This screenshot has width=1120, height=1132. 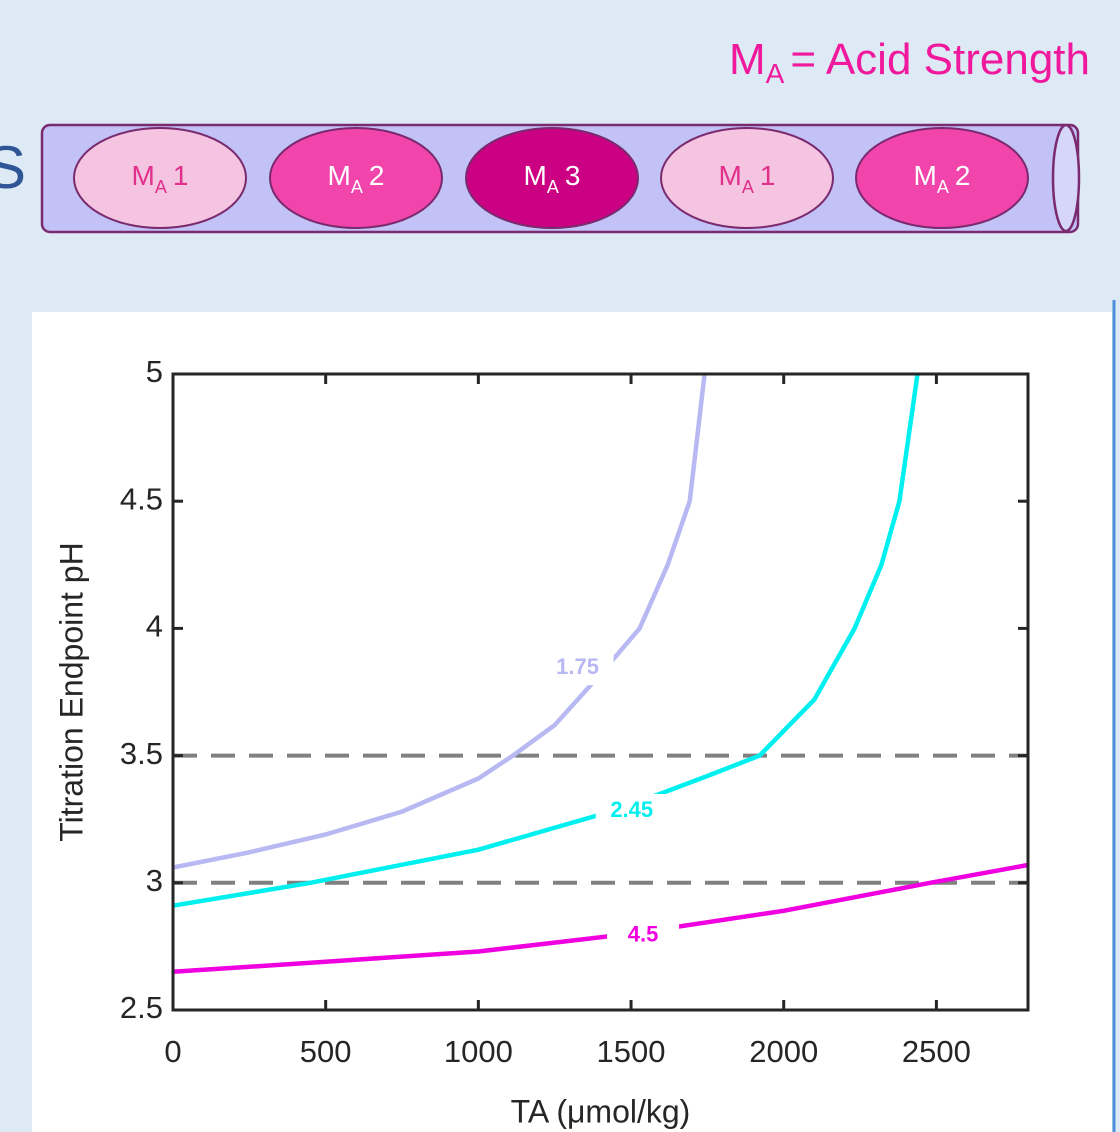 I want to click on series-label: 1.75, so click(x=577, y=666).